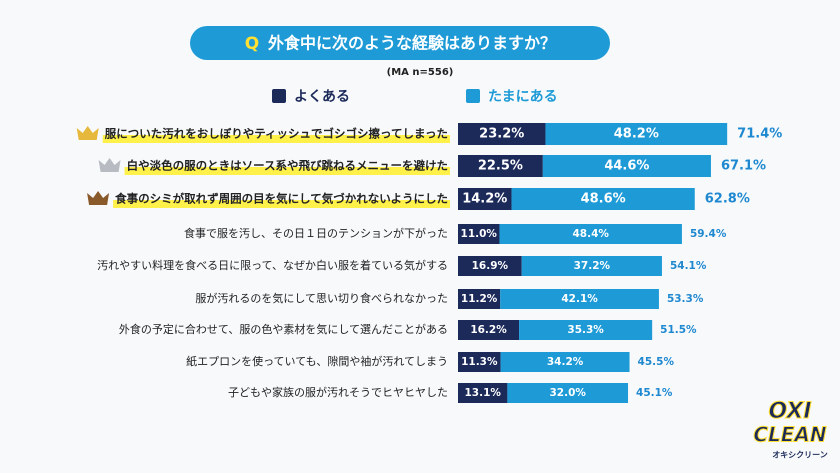  What do you see at coordinates (287, 166) in the screenshot?
I see `category-label: 白や淡色の服のときはソース系や飛び跳ねるメニューを避けた` at bounding box center [287, 166].